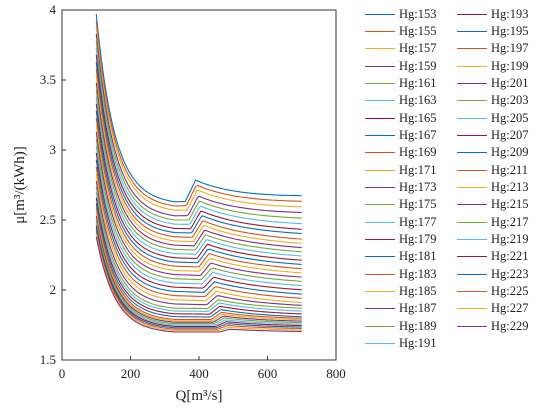 The image size is (550, 413). Describe the element at coordinates (199, 396) in the screenshot. I see `x-axis-label: Q[m³/s]` at that location.